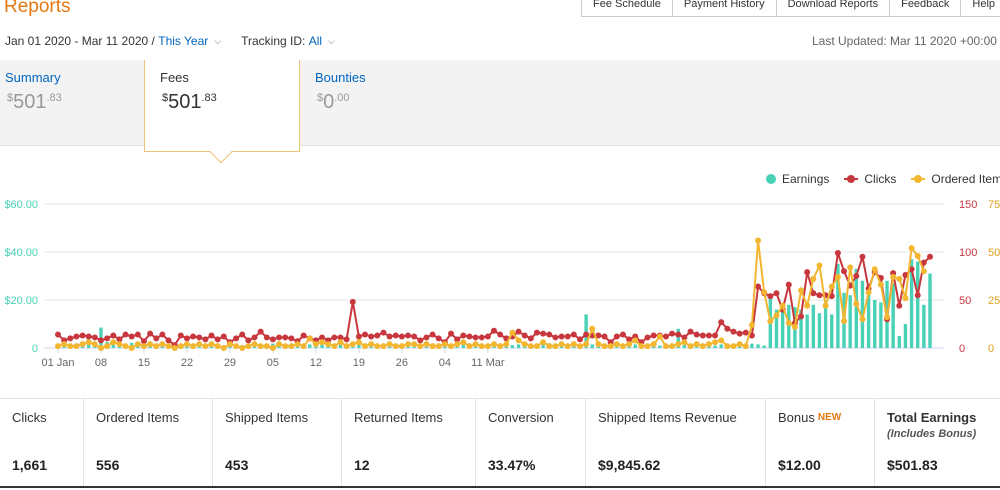 The image size is (1000, 490). Describe the element at coordinates (994, 301) in the screenshot. I see `y-right-tick-label: 25` at that location.